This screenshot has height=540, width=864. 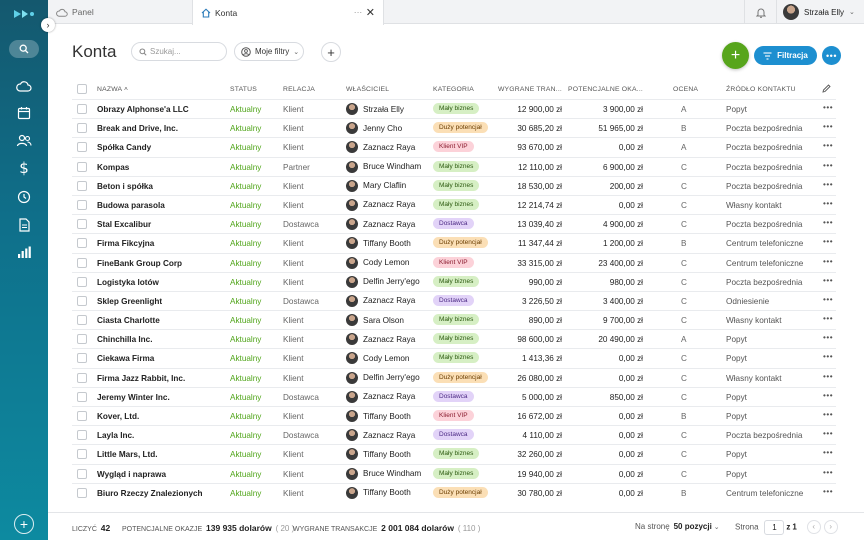 What do you see at coordinates (735, 55) in the screenshot?
I see `add-account-button: +` at bounding box center [735, 55].